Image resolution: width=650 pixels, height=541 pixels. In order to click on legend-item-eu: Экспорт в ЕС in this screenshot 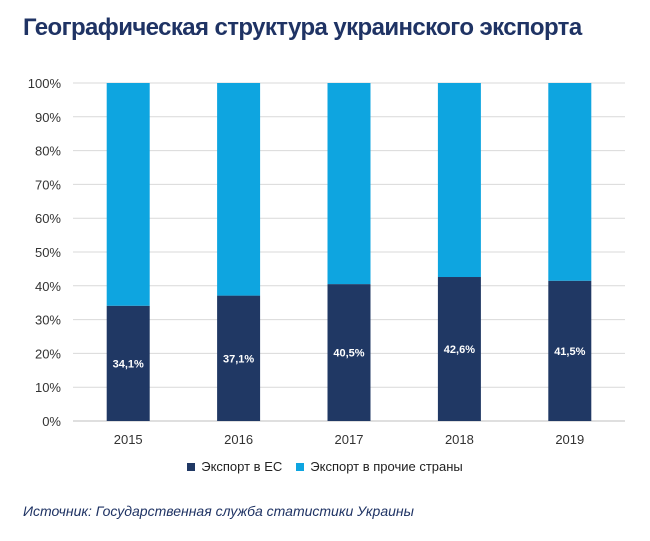, I will do `click(234, 466)`.